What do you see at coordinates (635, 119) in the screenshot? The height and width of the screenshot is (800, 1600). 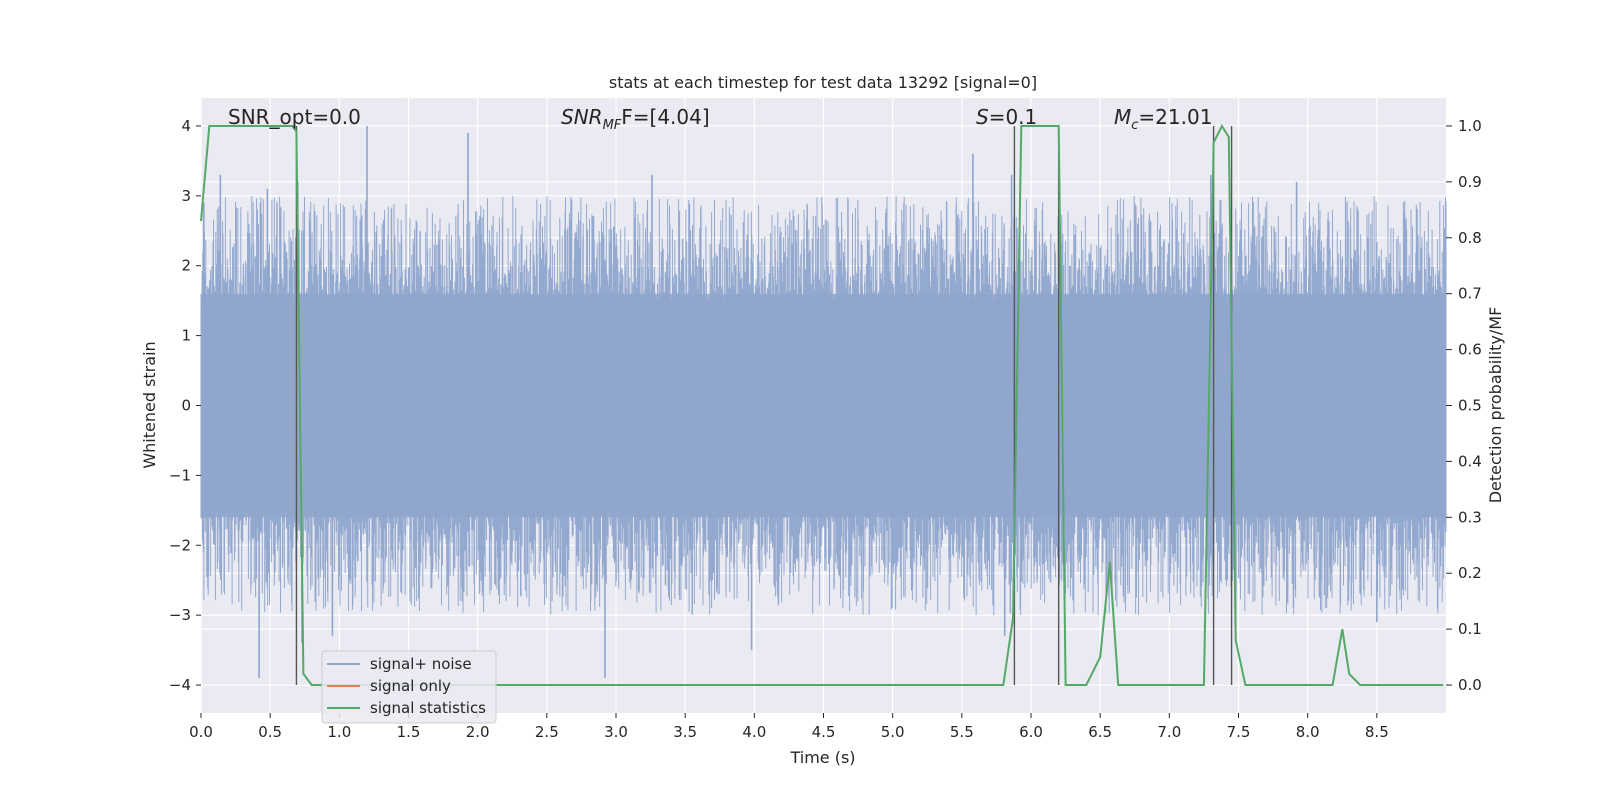 I see `annotation-snr-mf: SNRMFF=[4.04]` at bounding box center [635, 119].